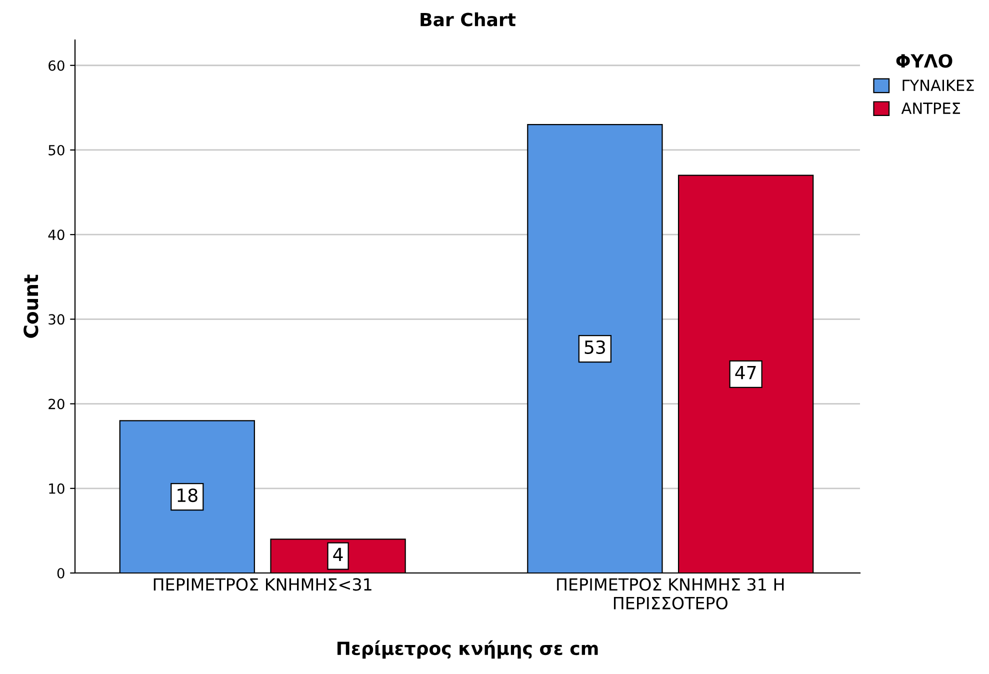  What do you see at coordinates (56, 235) in the screenshot?
I see `y-tick-label: 40` at bounding box center [56, 235].